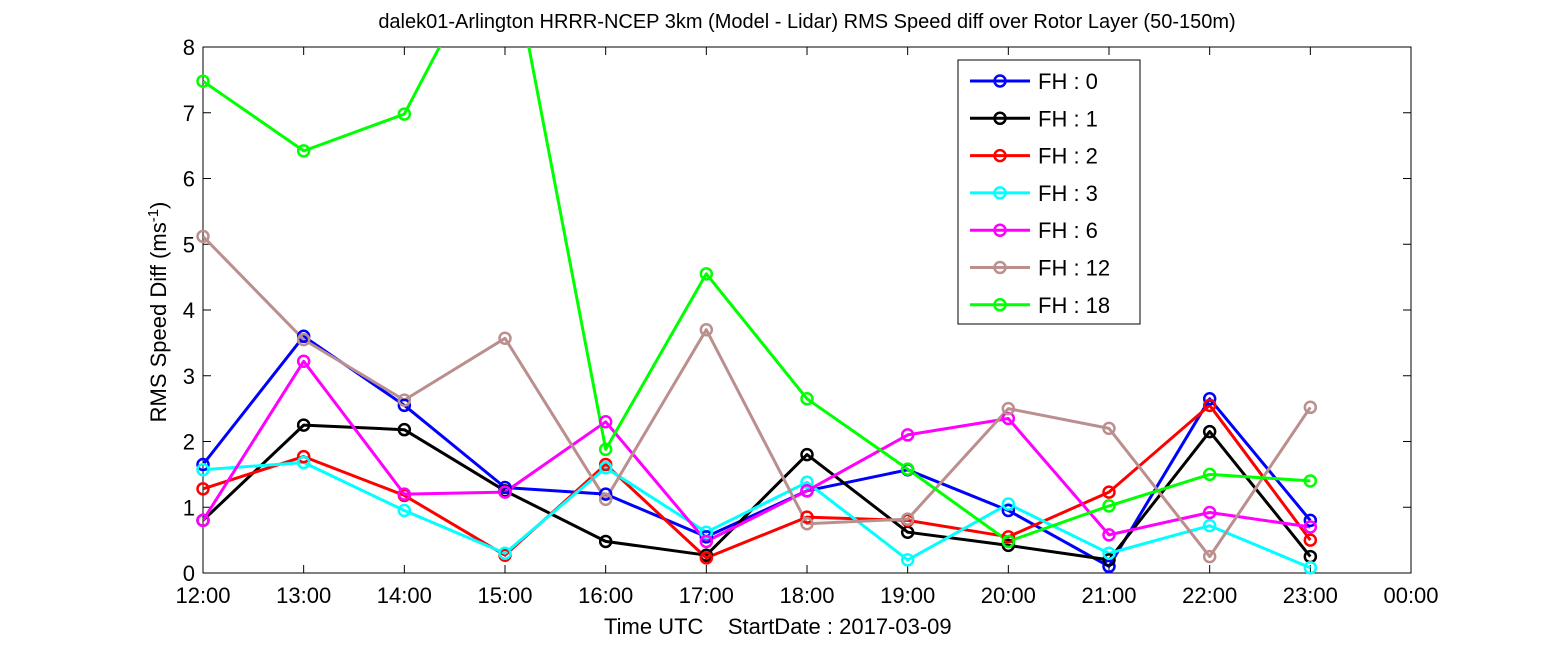  I want to click on x-tick-label: 12:00, so click(202, 595).